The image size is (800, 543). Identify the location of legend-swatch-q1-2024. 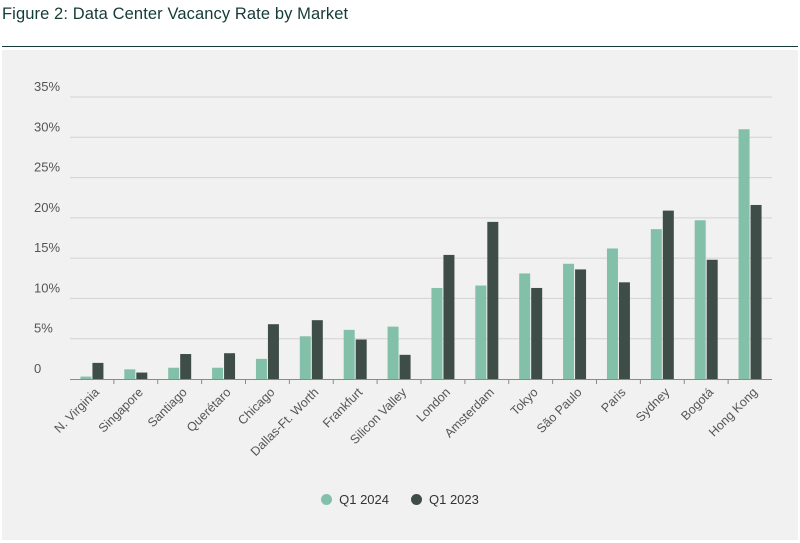
(327, 499).